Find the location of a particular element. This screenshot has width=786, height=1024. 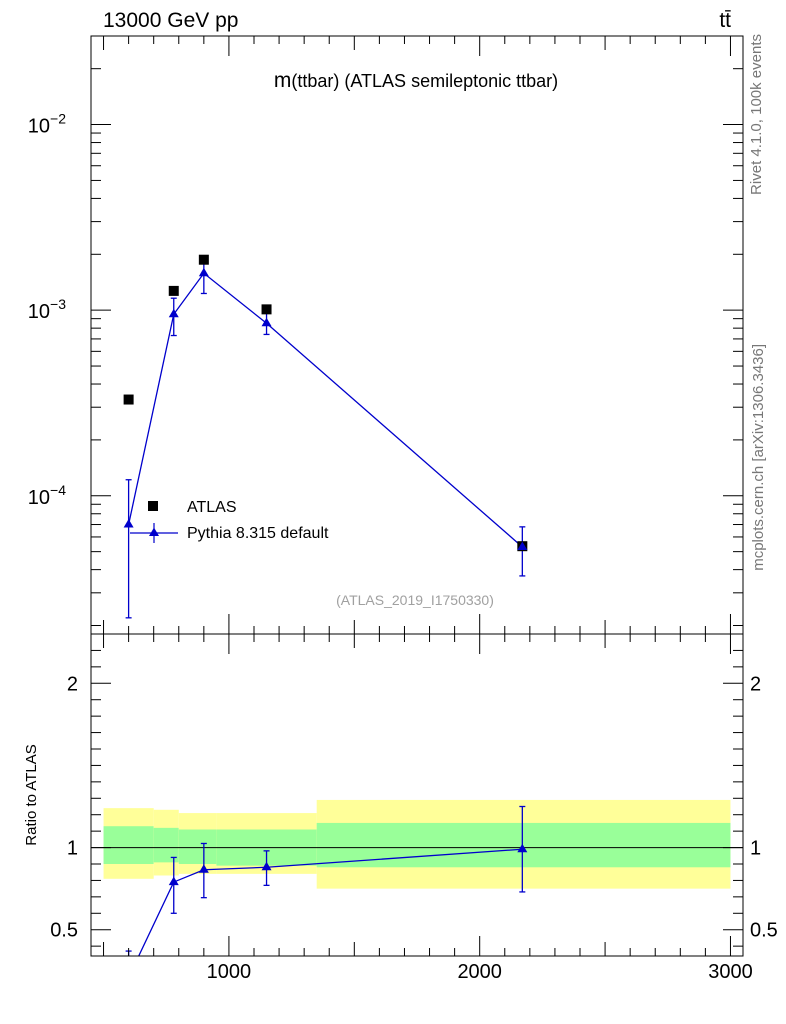

energy-label: 13000 GeV pp is located at coordinates (170, 20).